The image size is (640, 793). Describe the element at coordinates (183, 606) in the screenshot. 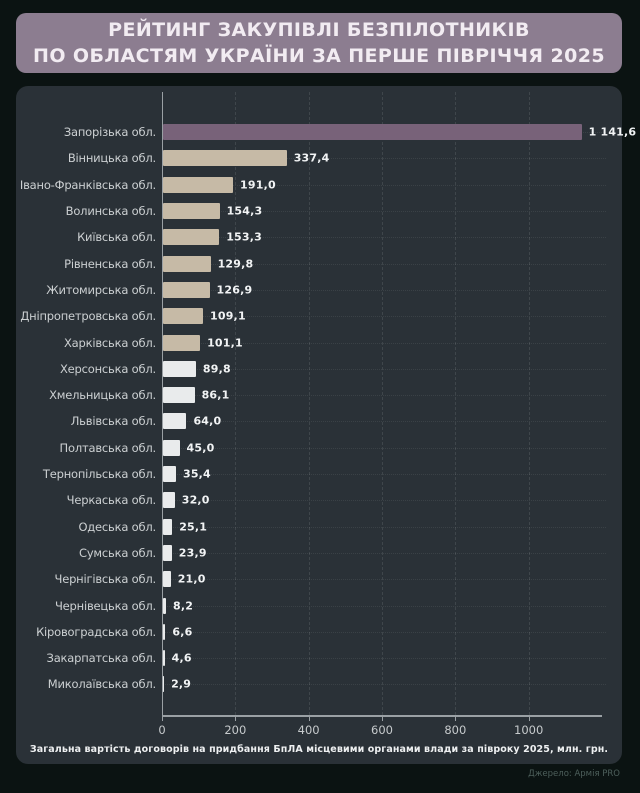

I see `value-label: 8,2` at that location.